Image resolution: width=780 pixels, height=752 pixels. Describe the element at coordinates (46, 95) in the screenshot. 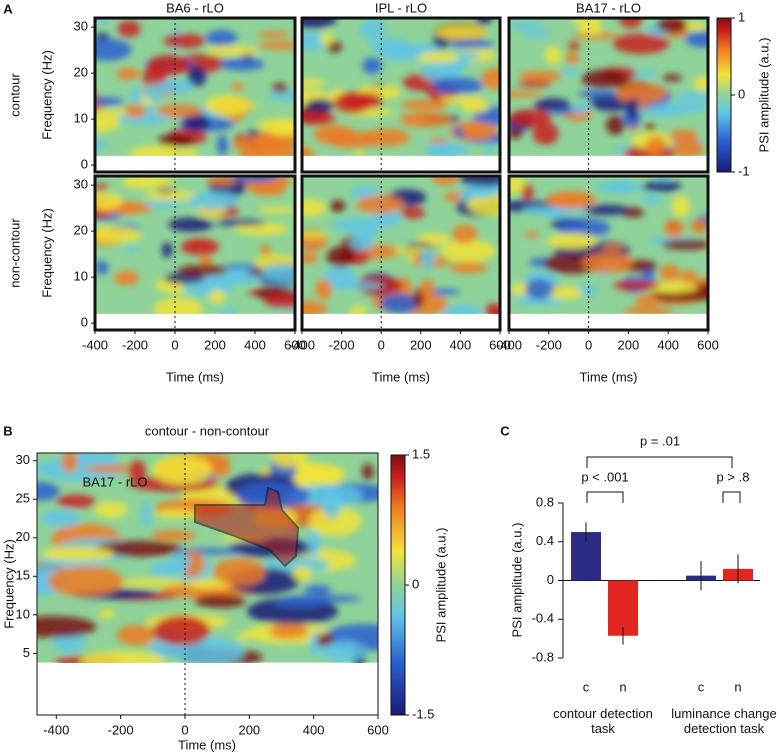

I see `y-axis-label: Frequency (Hz)` at that location.